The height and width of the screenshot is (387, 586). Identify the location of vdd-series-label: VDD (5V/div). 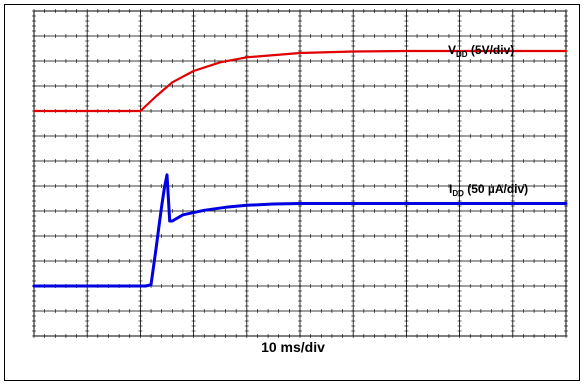
(481, 51).